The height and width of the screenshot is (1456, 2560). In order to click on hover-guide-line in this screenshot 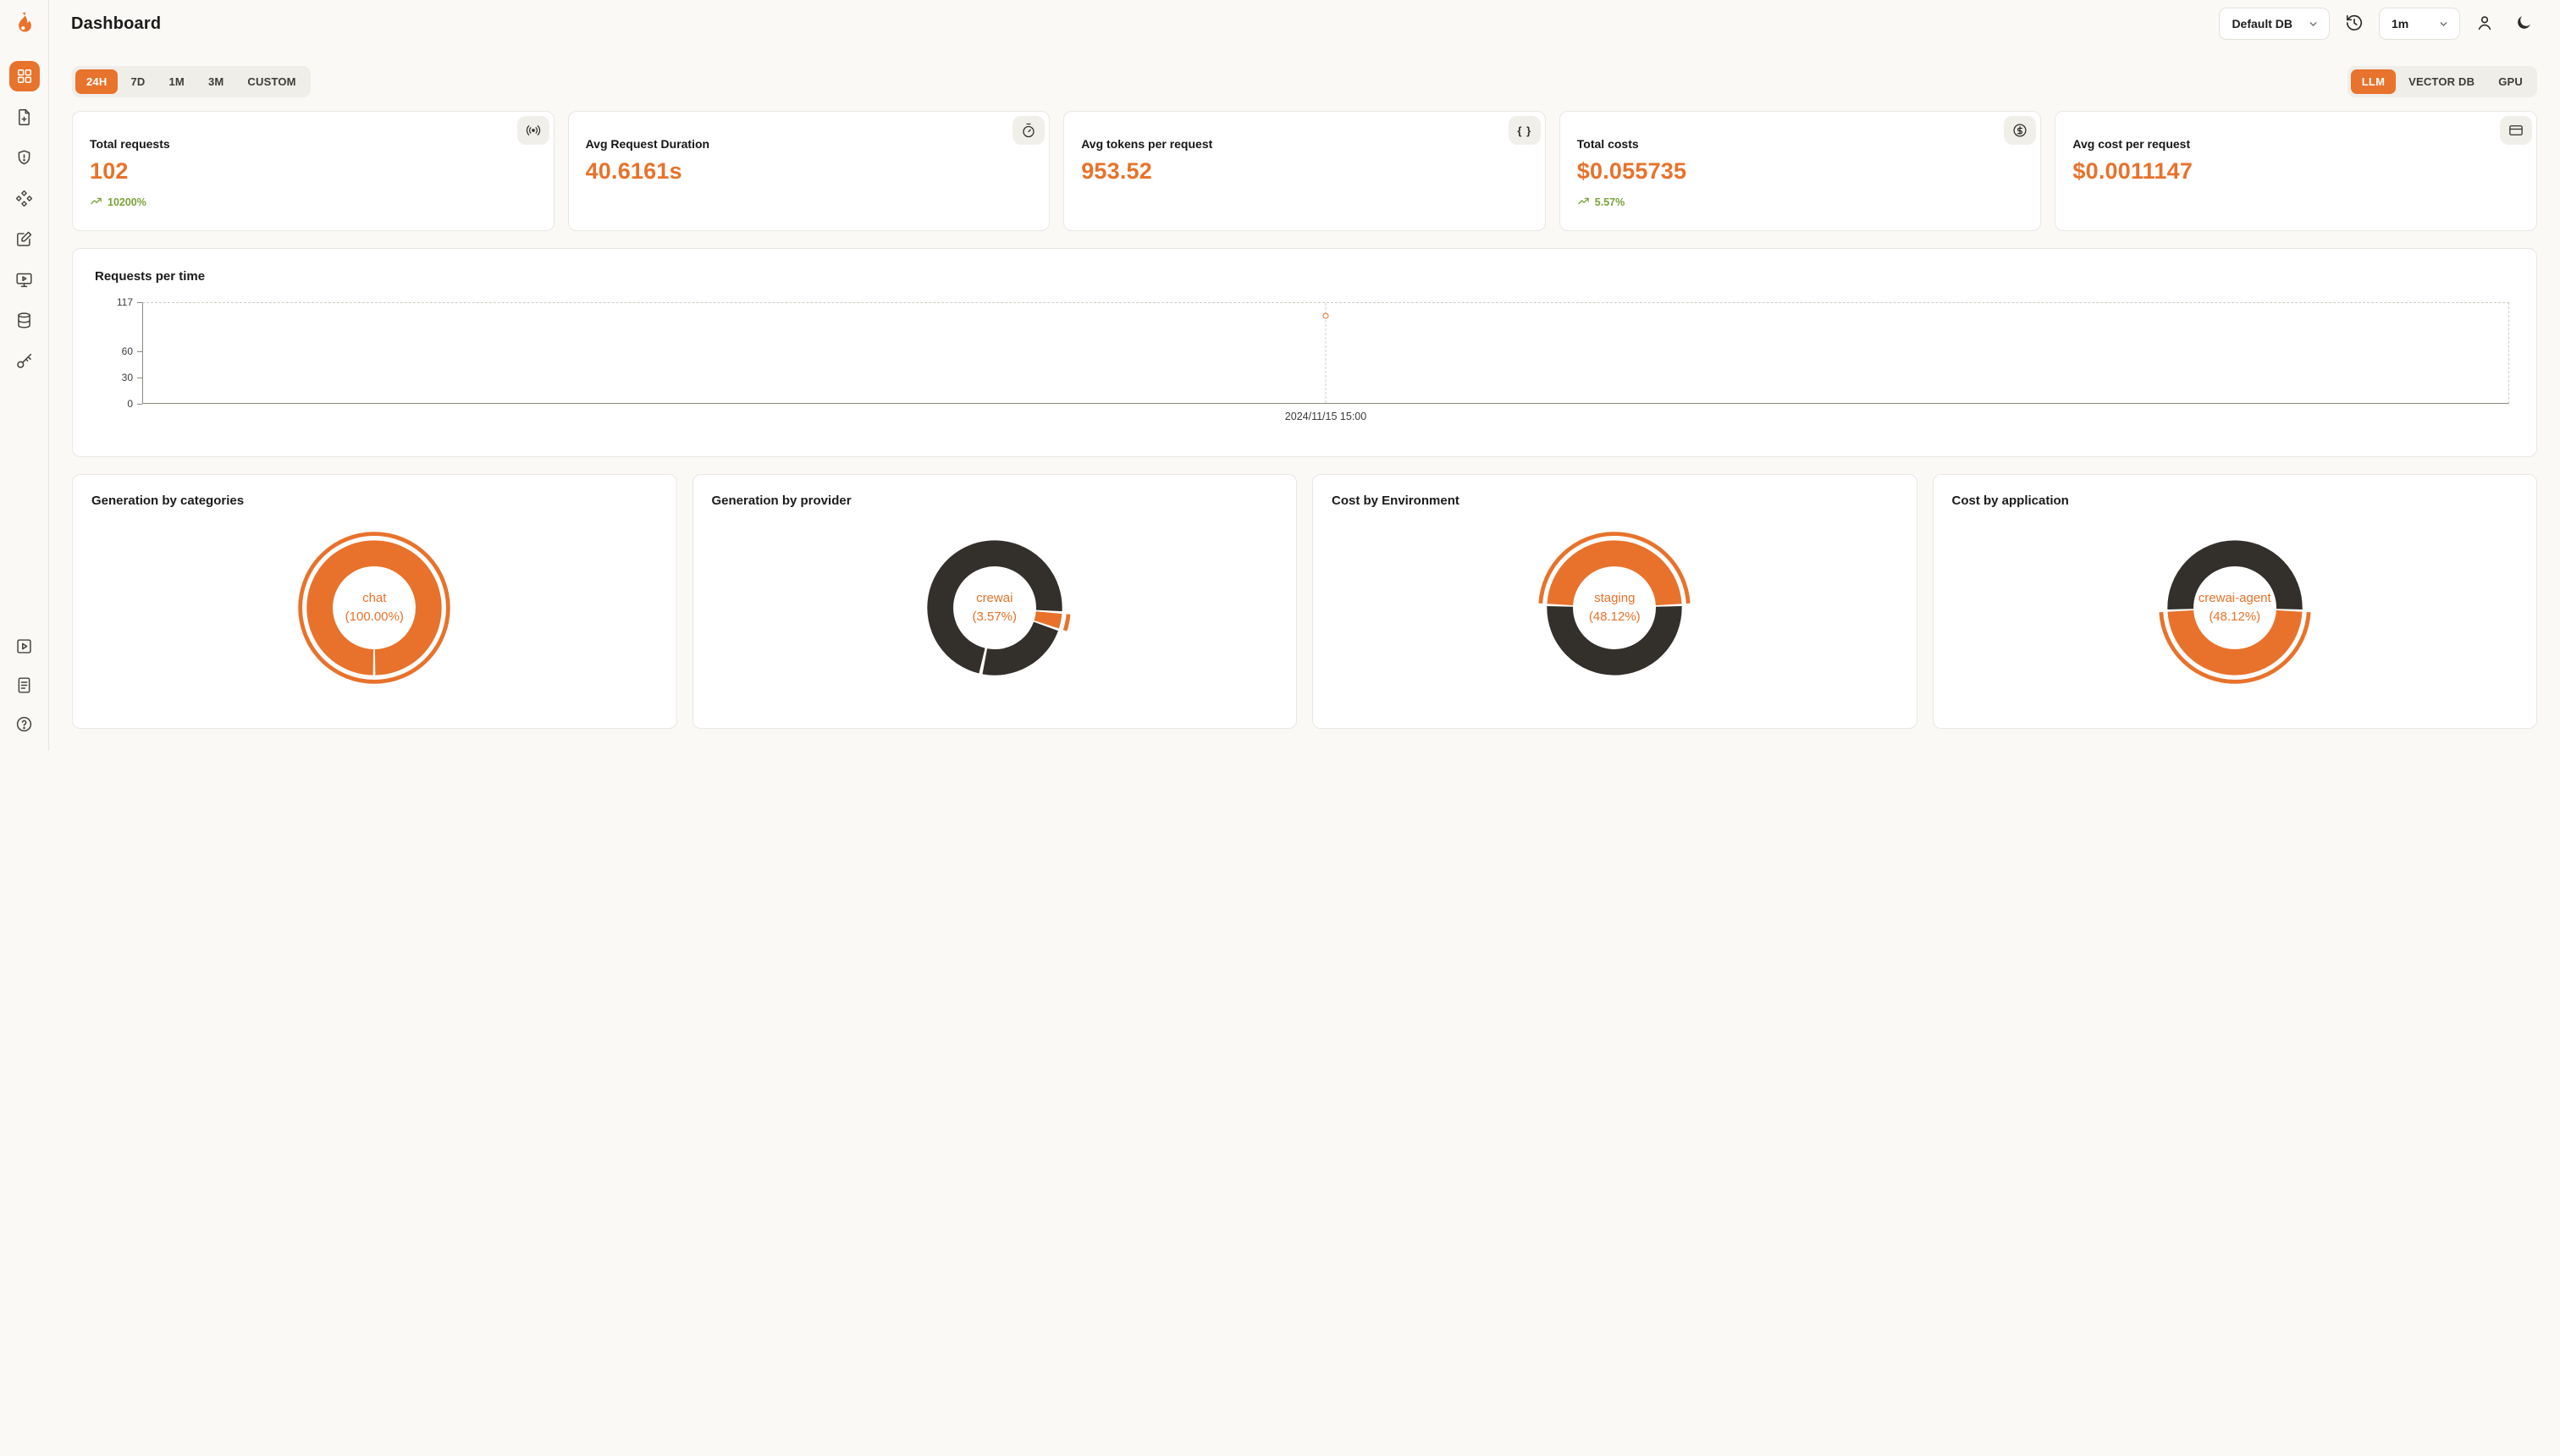, I will do `click(1326, 353)`.